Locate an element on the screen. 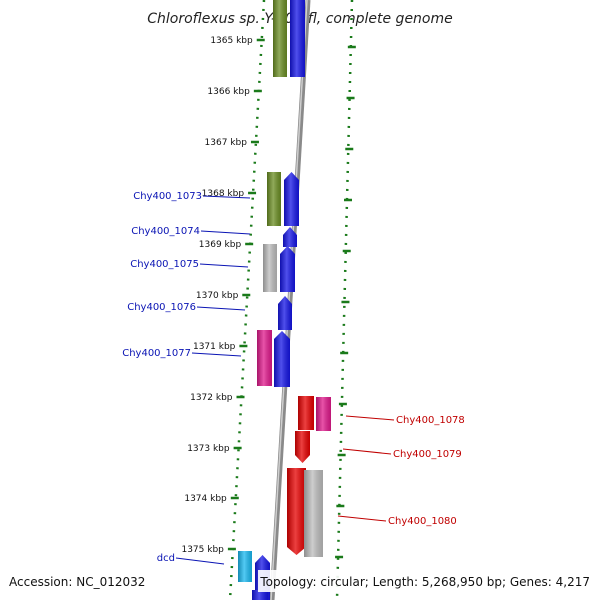 The image size is (600, 600). footer-left-bg is located at coordinates (79, 581).